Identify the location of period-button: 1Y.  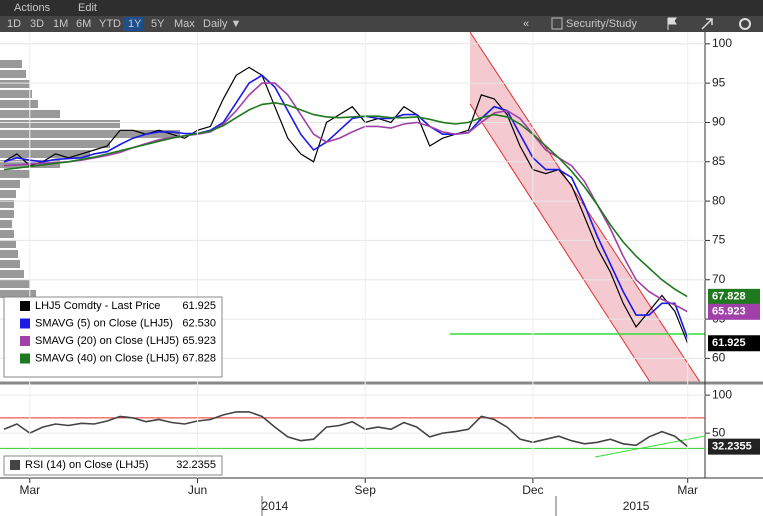
(135, 24).